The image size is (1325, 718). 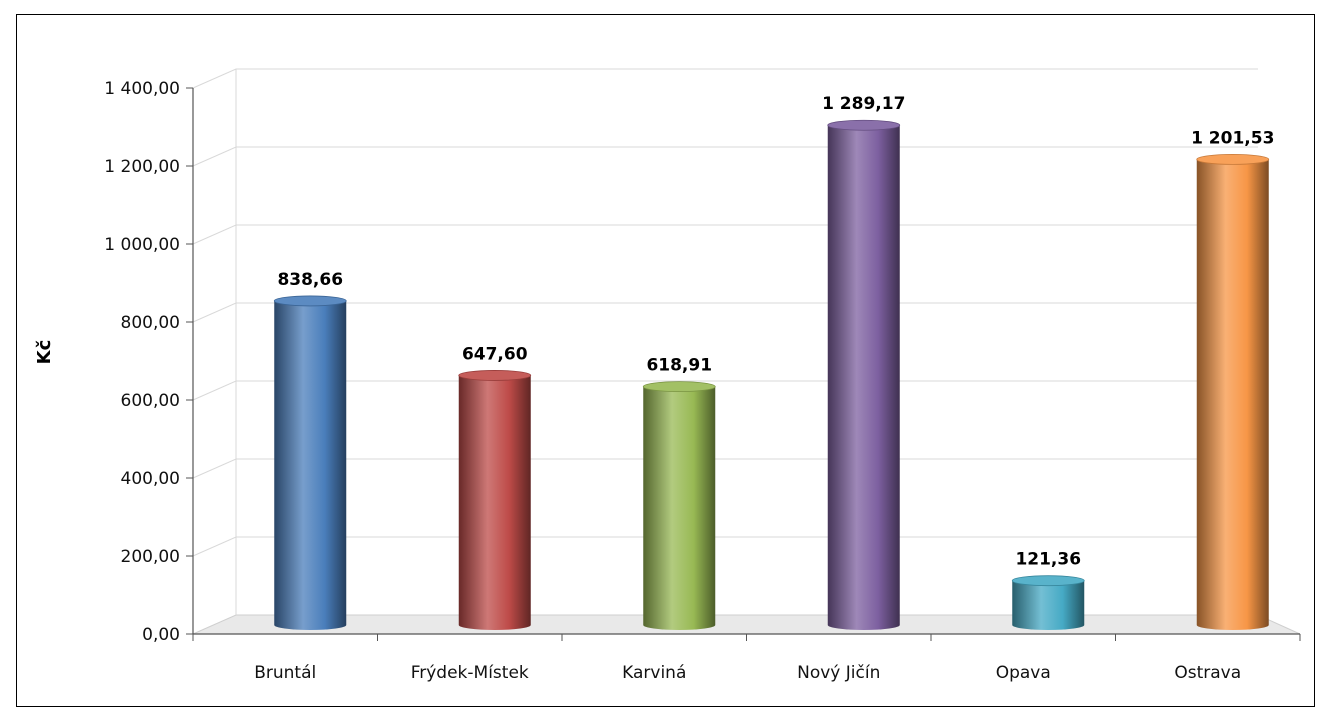 I want to click on y-tick-label: 600,00, so click(x=150, y=401).